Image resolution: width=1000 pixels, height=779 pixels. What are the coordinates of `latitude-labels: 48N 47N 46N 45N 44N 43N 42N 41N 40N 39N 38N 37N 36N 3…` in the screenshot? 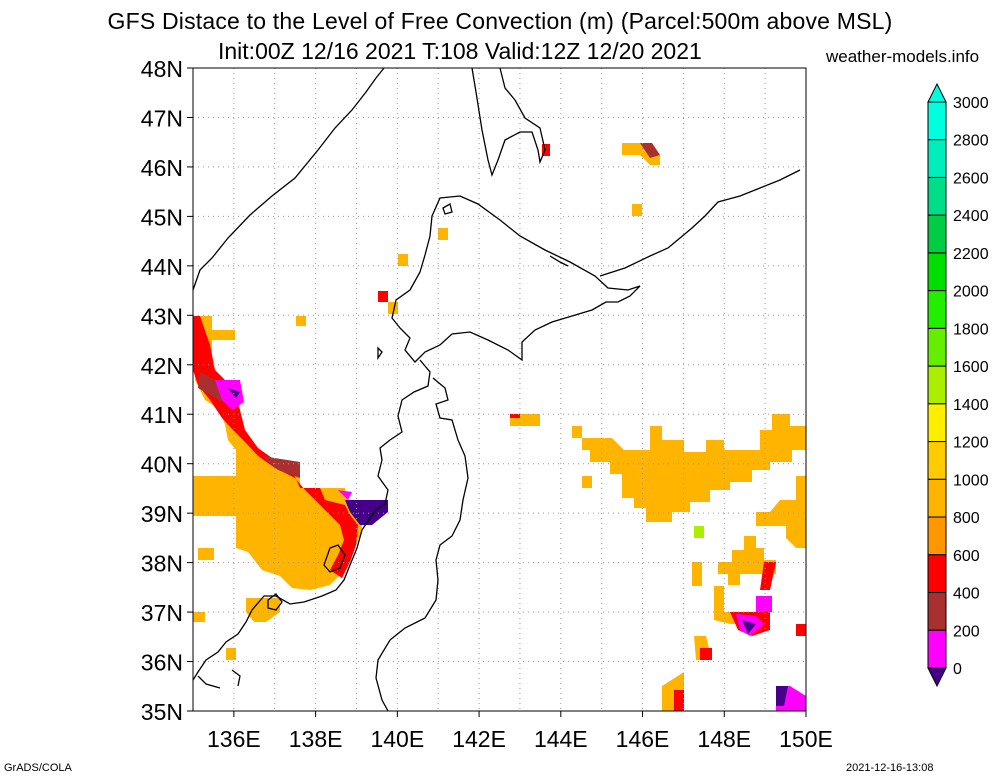 It's located at (167, 390).